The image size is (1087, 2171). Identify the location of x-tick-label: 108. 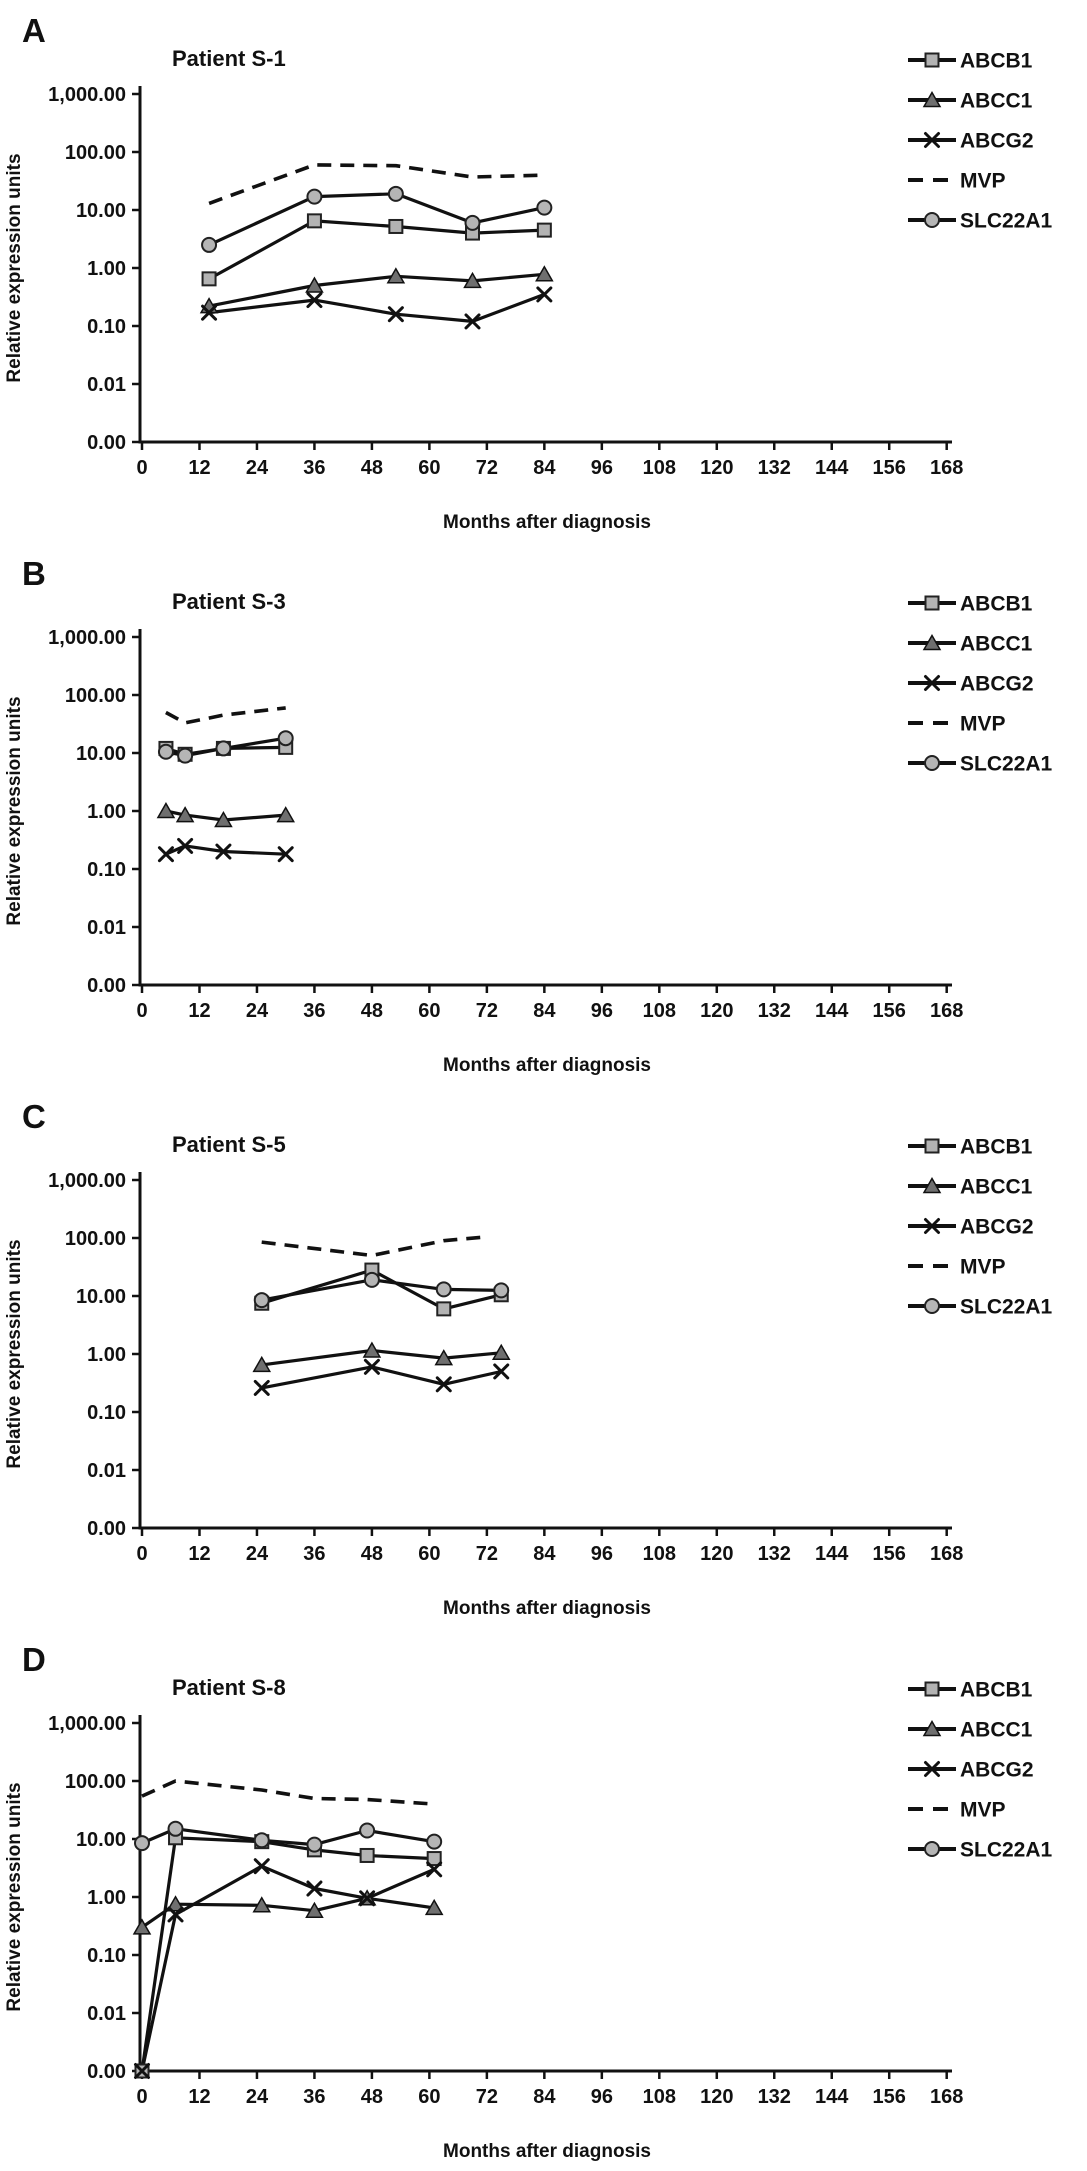
(659, 468).